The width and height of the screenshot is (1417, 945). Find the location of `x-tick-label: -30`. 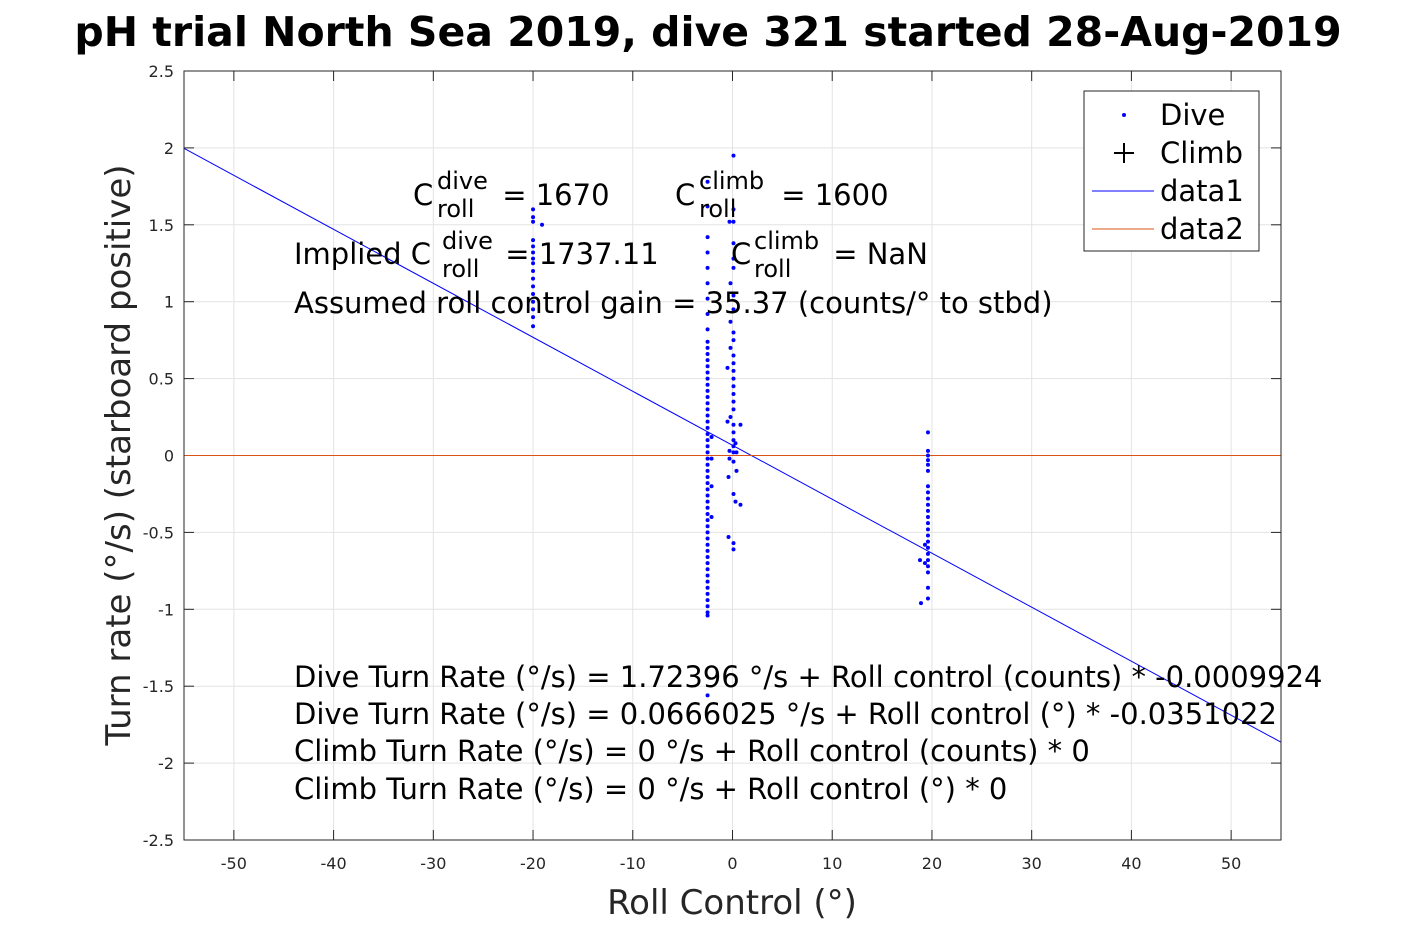

x-tick-label: -30 is located at coordinates (433, 863).